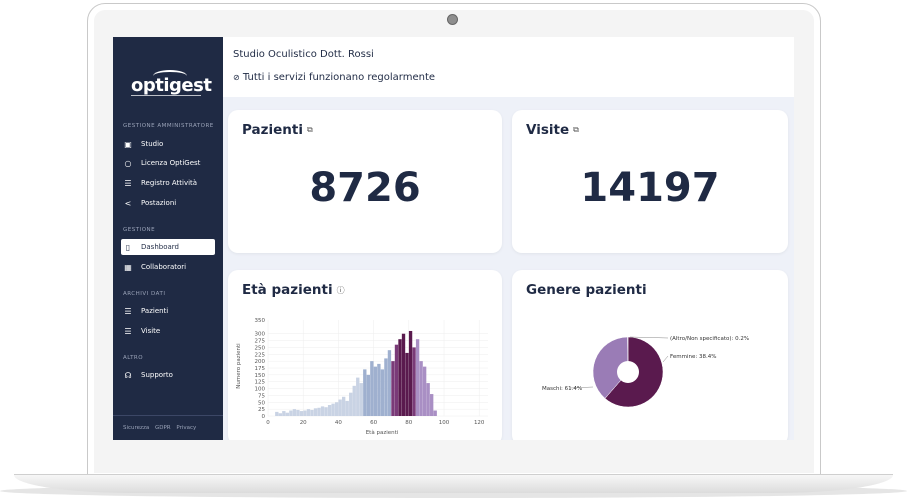 The height and width of the screenshot is (503, 907). What do you see at coordinates (260, 376) in the screenshot?
I see `y-tick-label: 150` at bounding box center [260, 376].